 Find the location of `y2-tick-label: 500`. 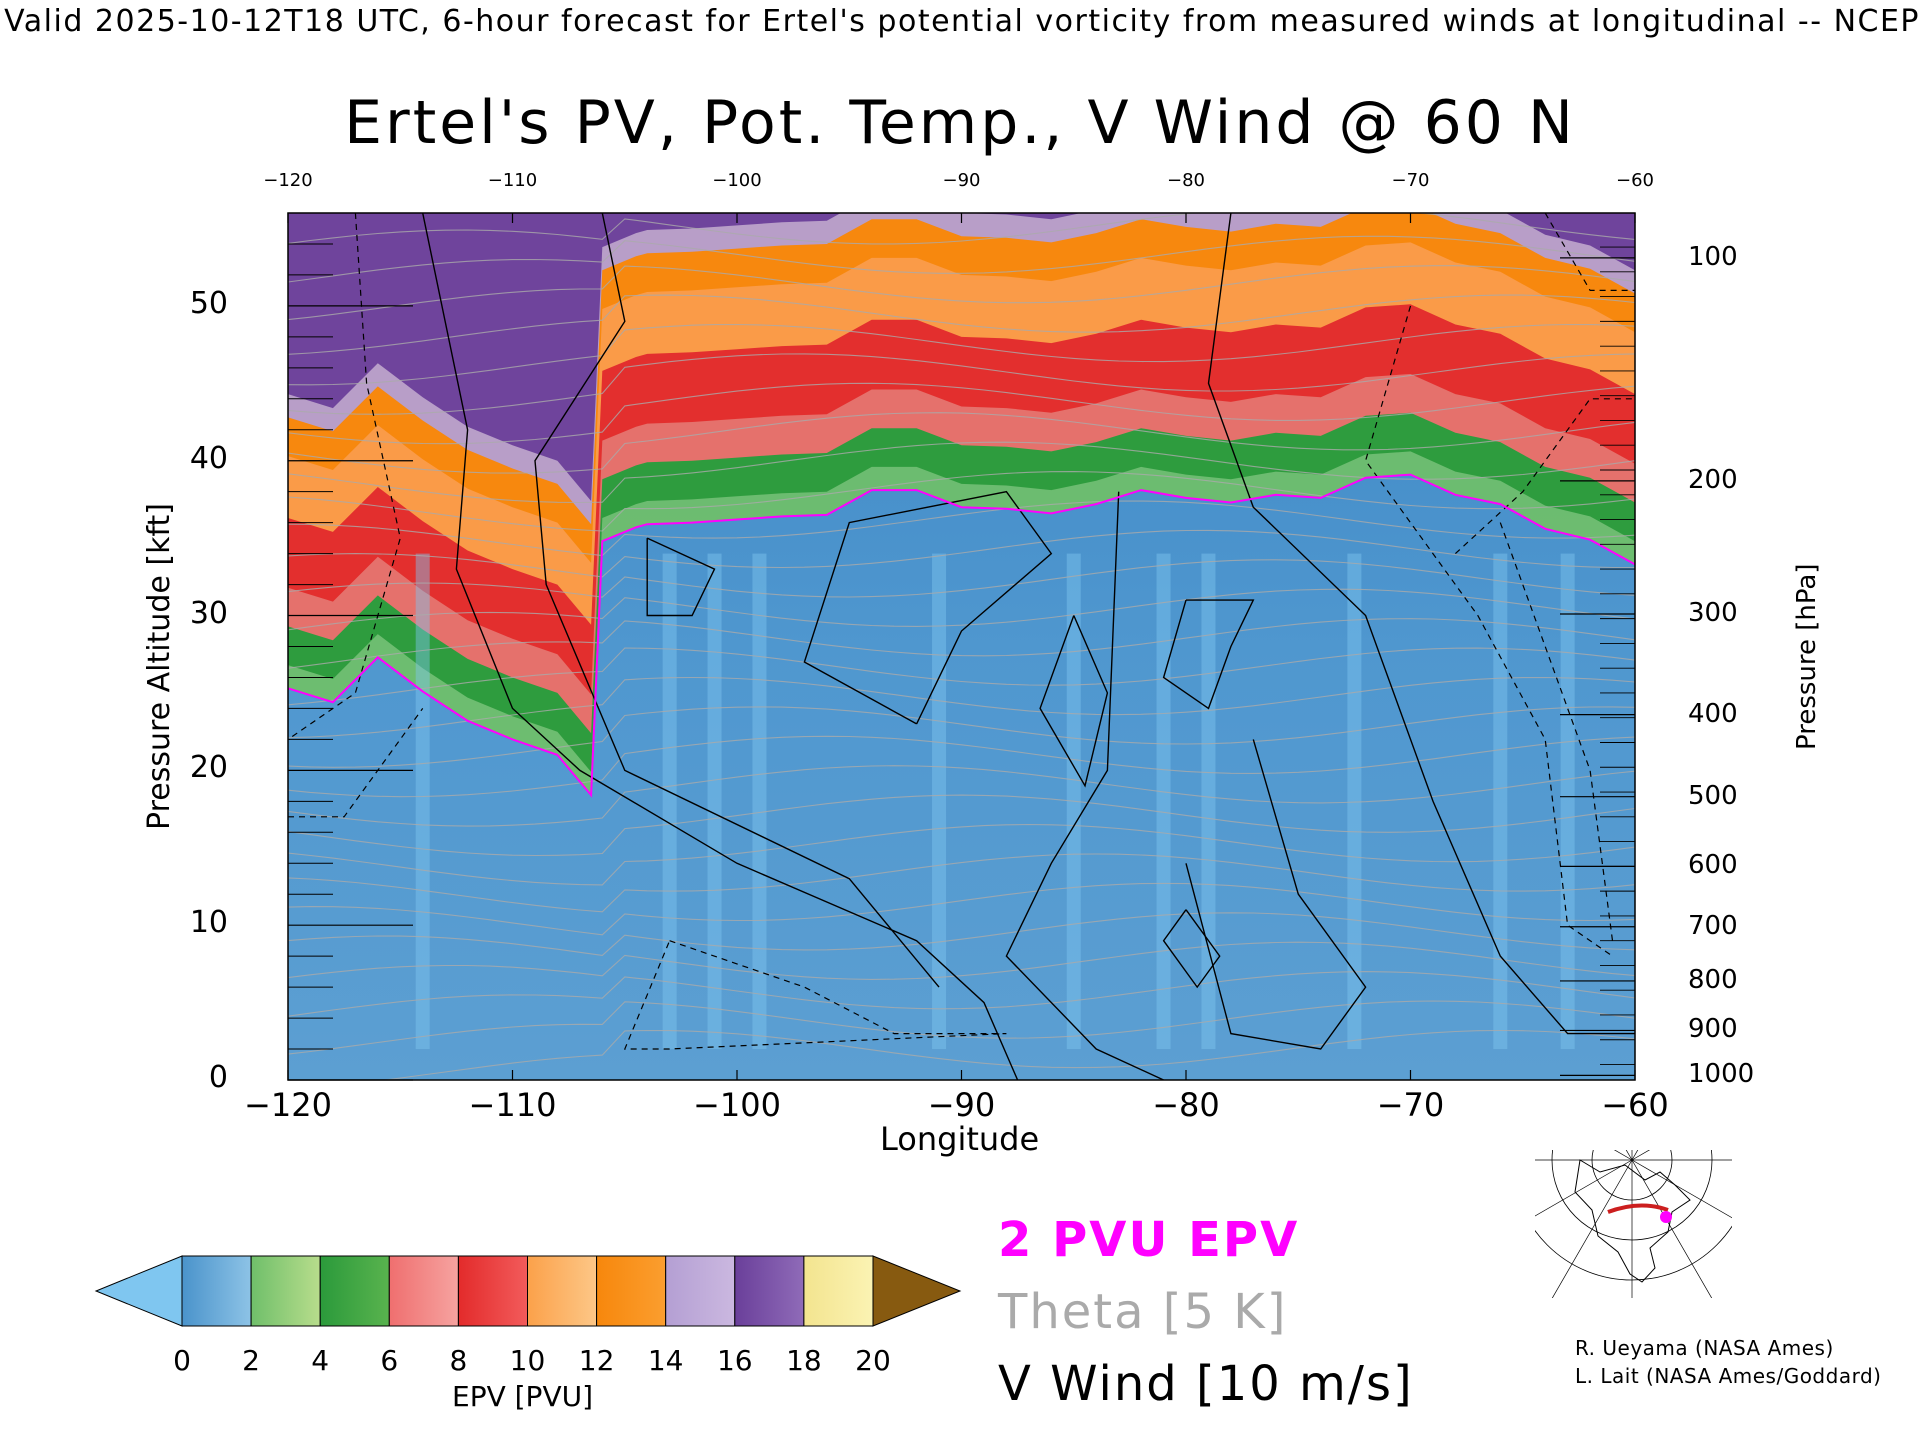

y2-tick-label: 500 is located at coordinates (1713, 795).